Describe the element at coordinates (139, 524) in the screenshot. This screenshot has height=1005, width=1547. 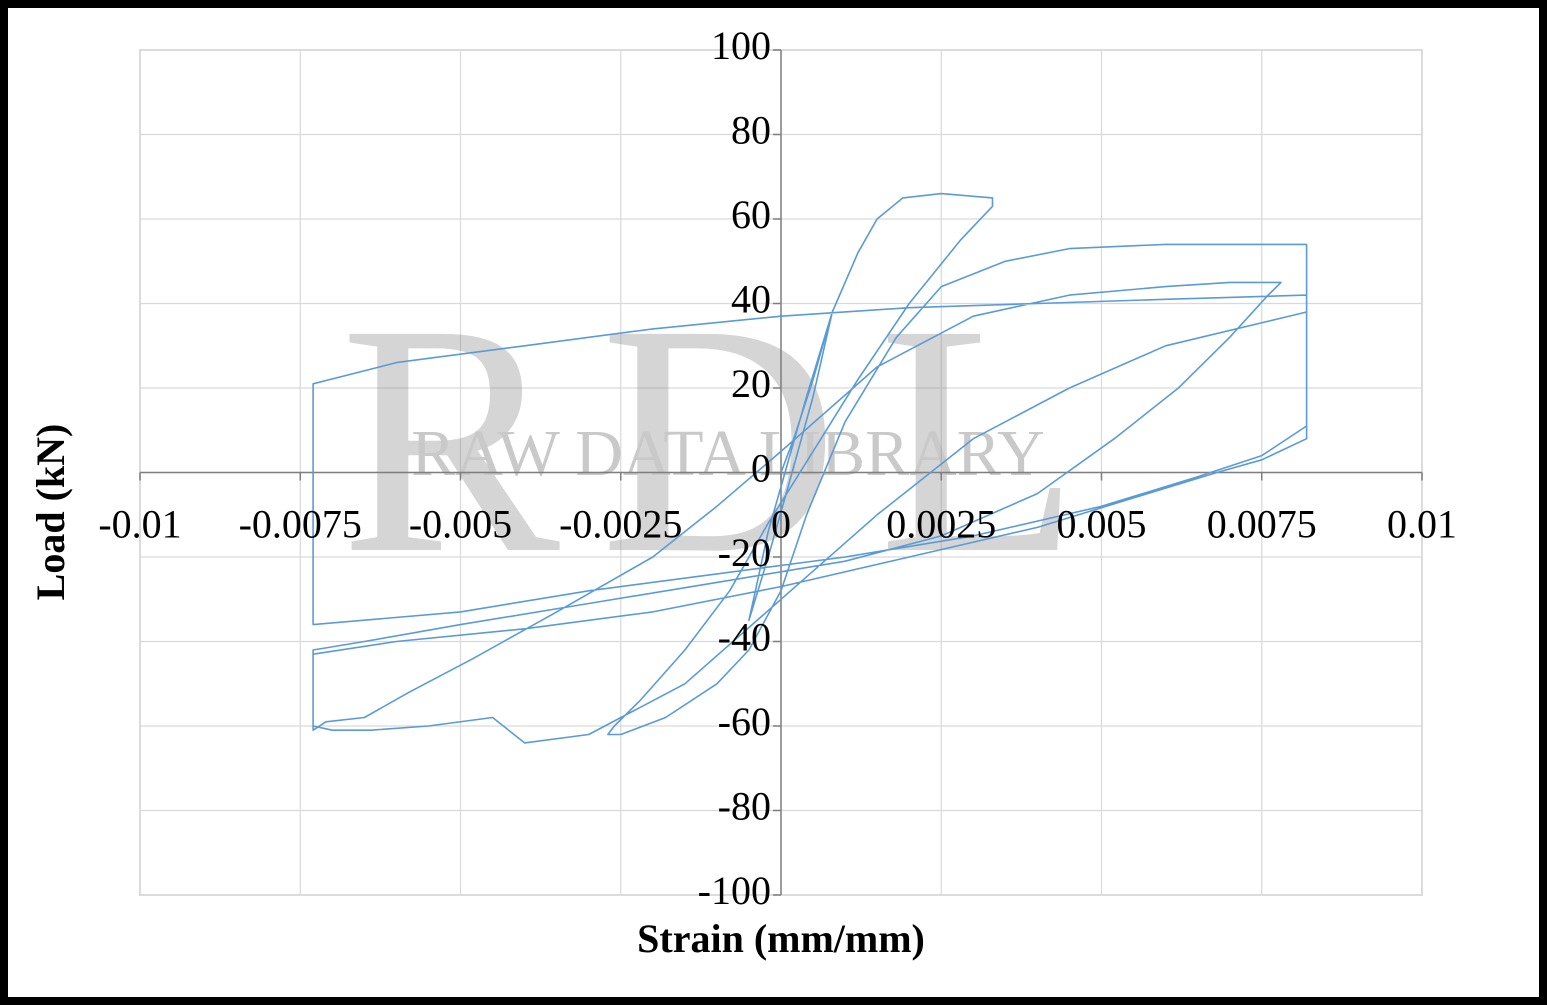
I see `x-tick-label: -0.01` at that location.